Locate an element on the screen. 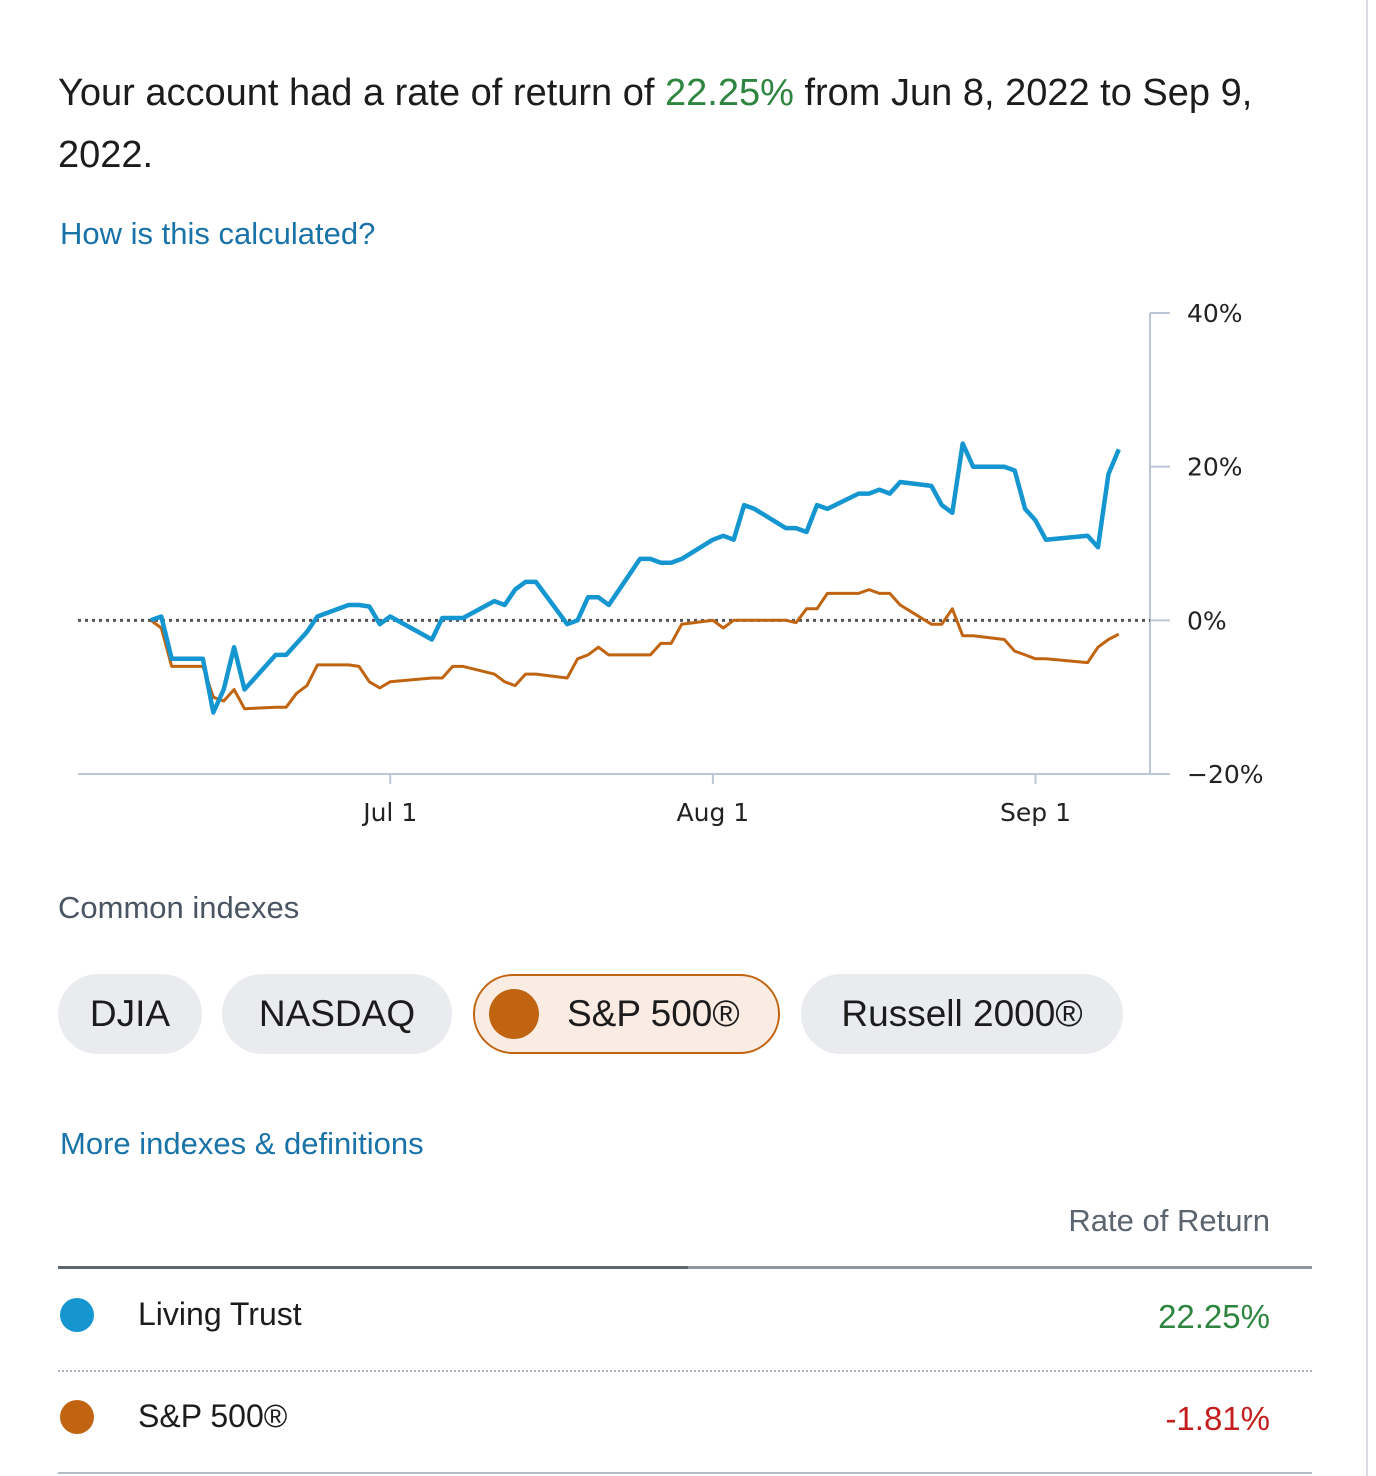 This screenshot has width=1376, height=1476. sp500-name: S&P 500® is located at coordinates (213, 1416).